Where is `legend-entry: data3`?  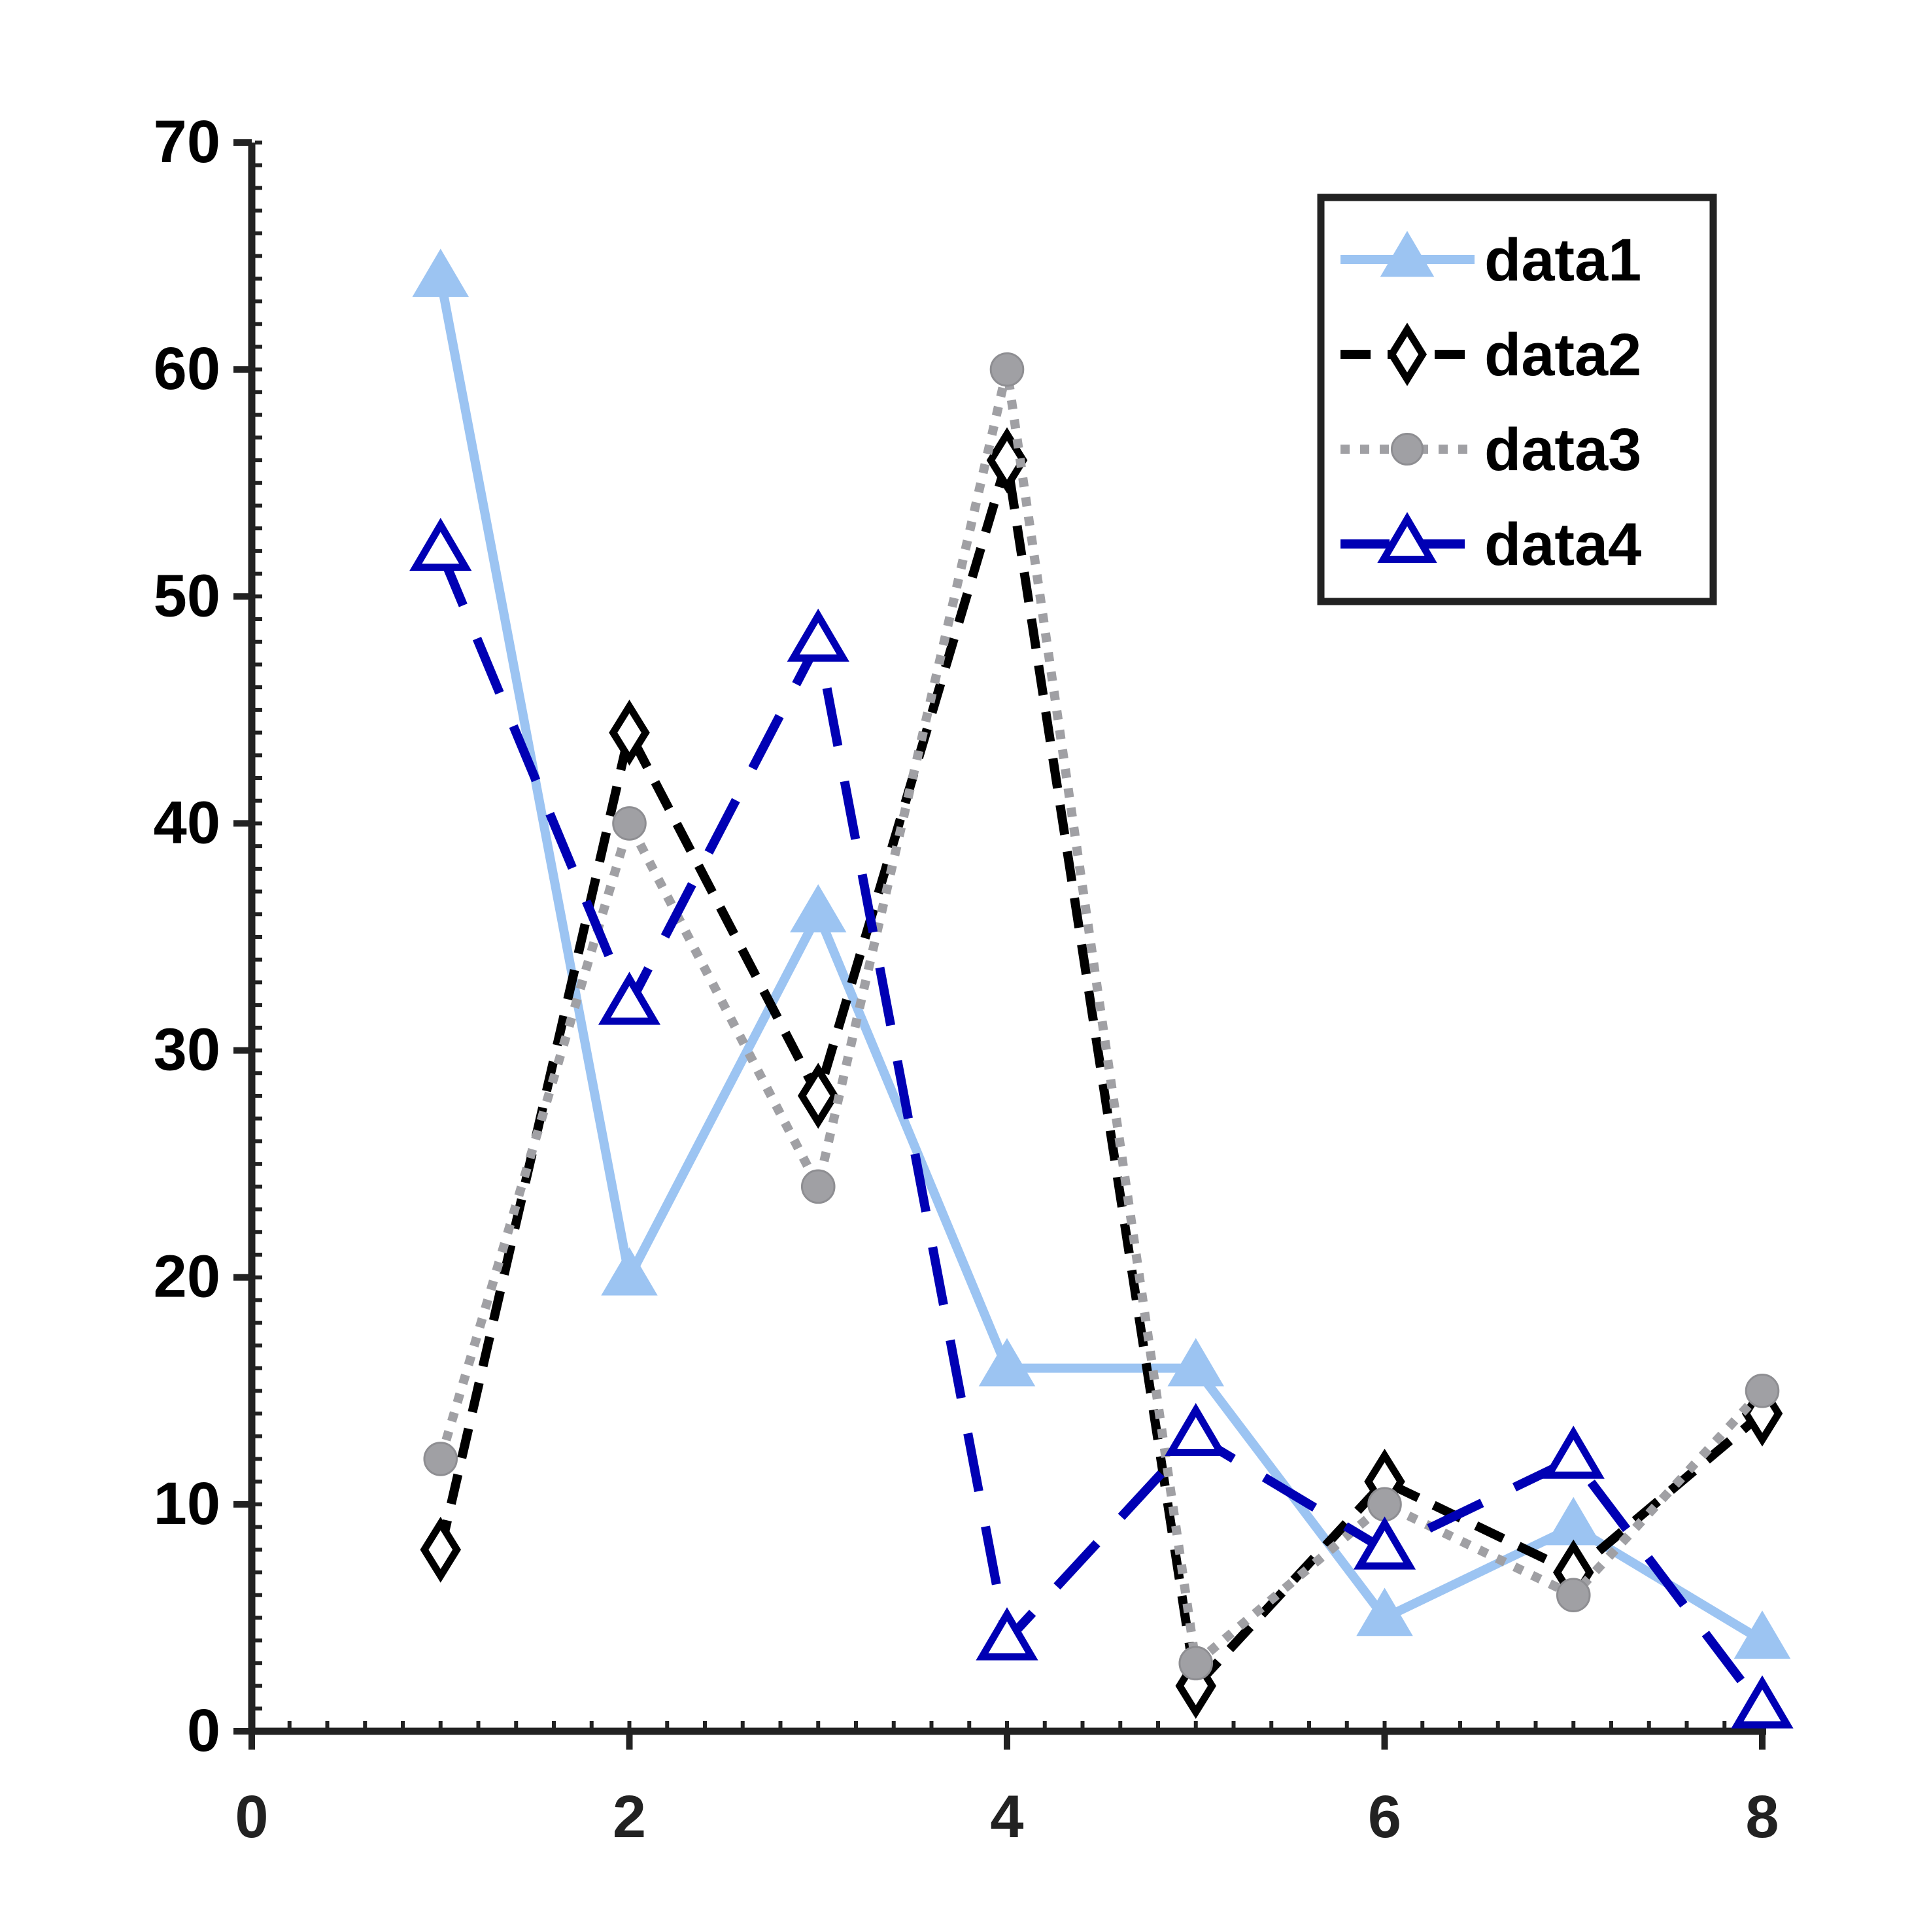 legend-entry: data3 is located at coordinates (1490, 449).